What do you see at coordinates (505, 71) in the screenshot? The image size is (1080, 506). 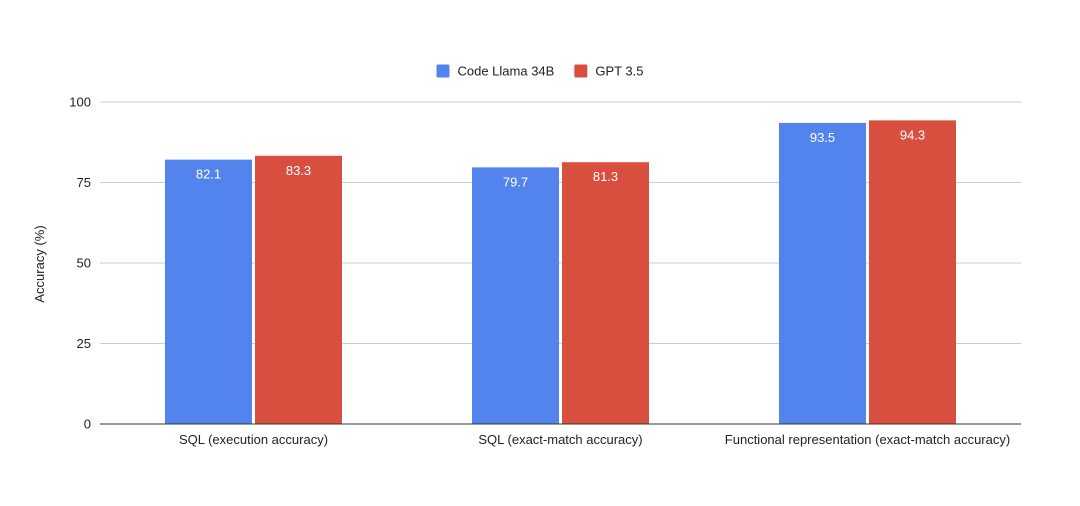 I see `legend-label-code-llama-34b: Code Llama 34B` at bounding box center [505, 71].